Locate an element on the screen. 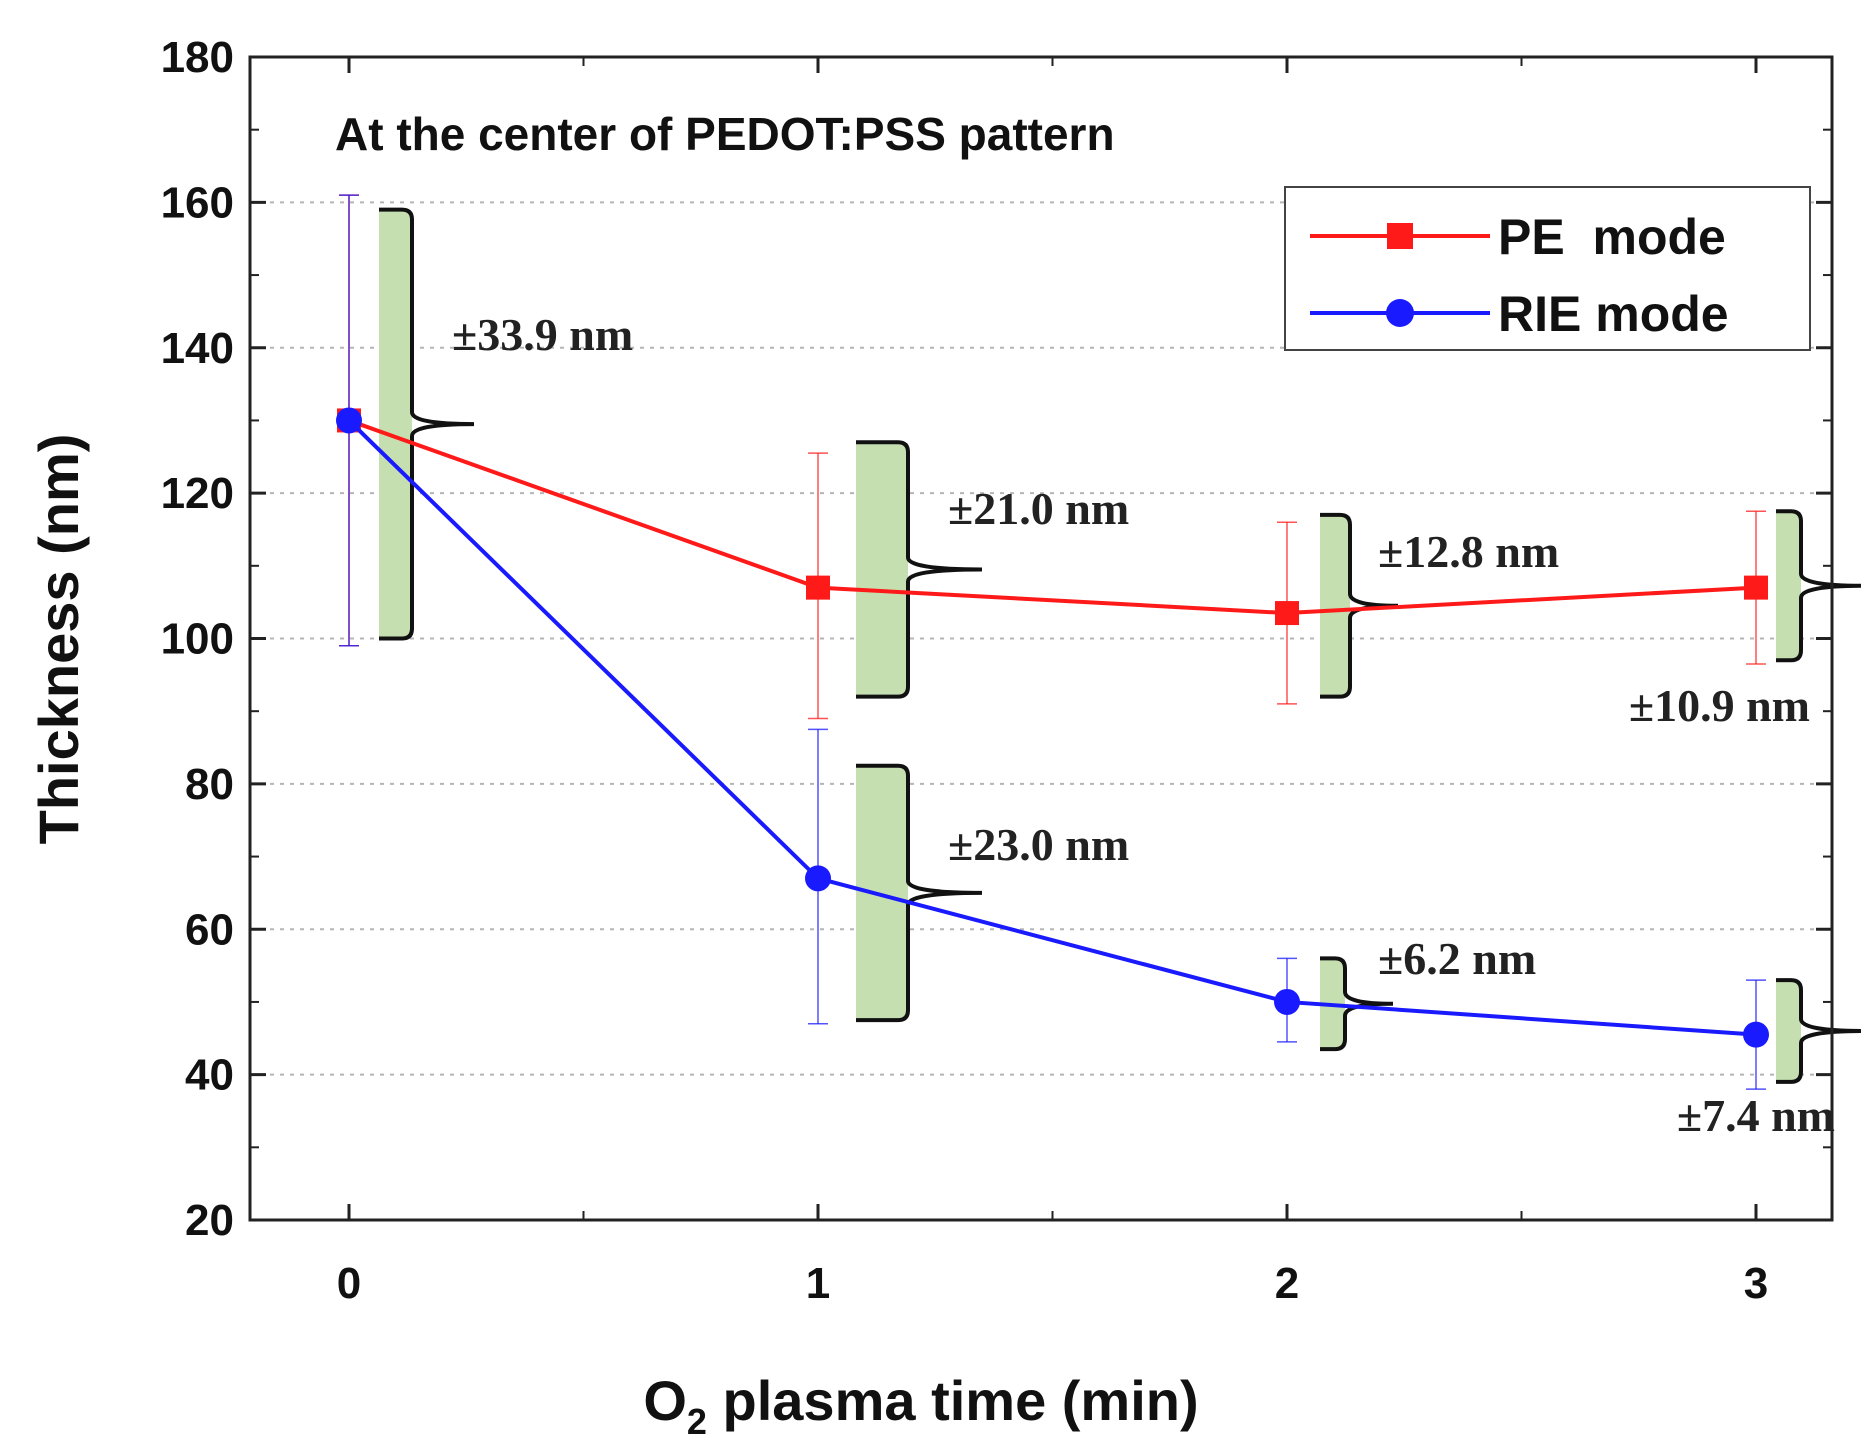 Image resolution: width=1861 pixels, height=1452 pixels. y-tick-label: 180 is located at coordinates (197, 57).